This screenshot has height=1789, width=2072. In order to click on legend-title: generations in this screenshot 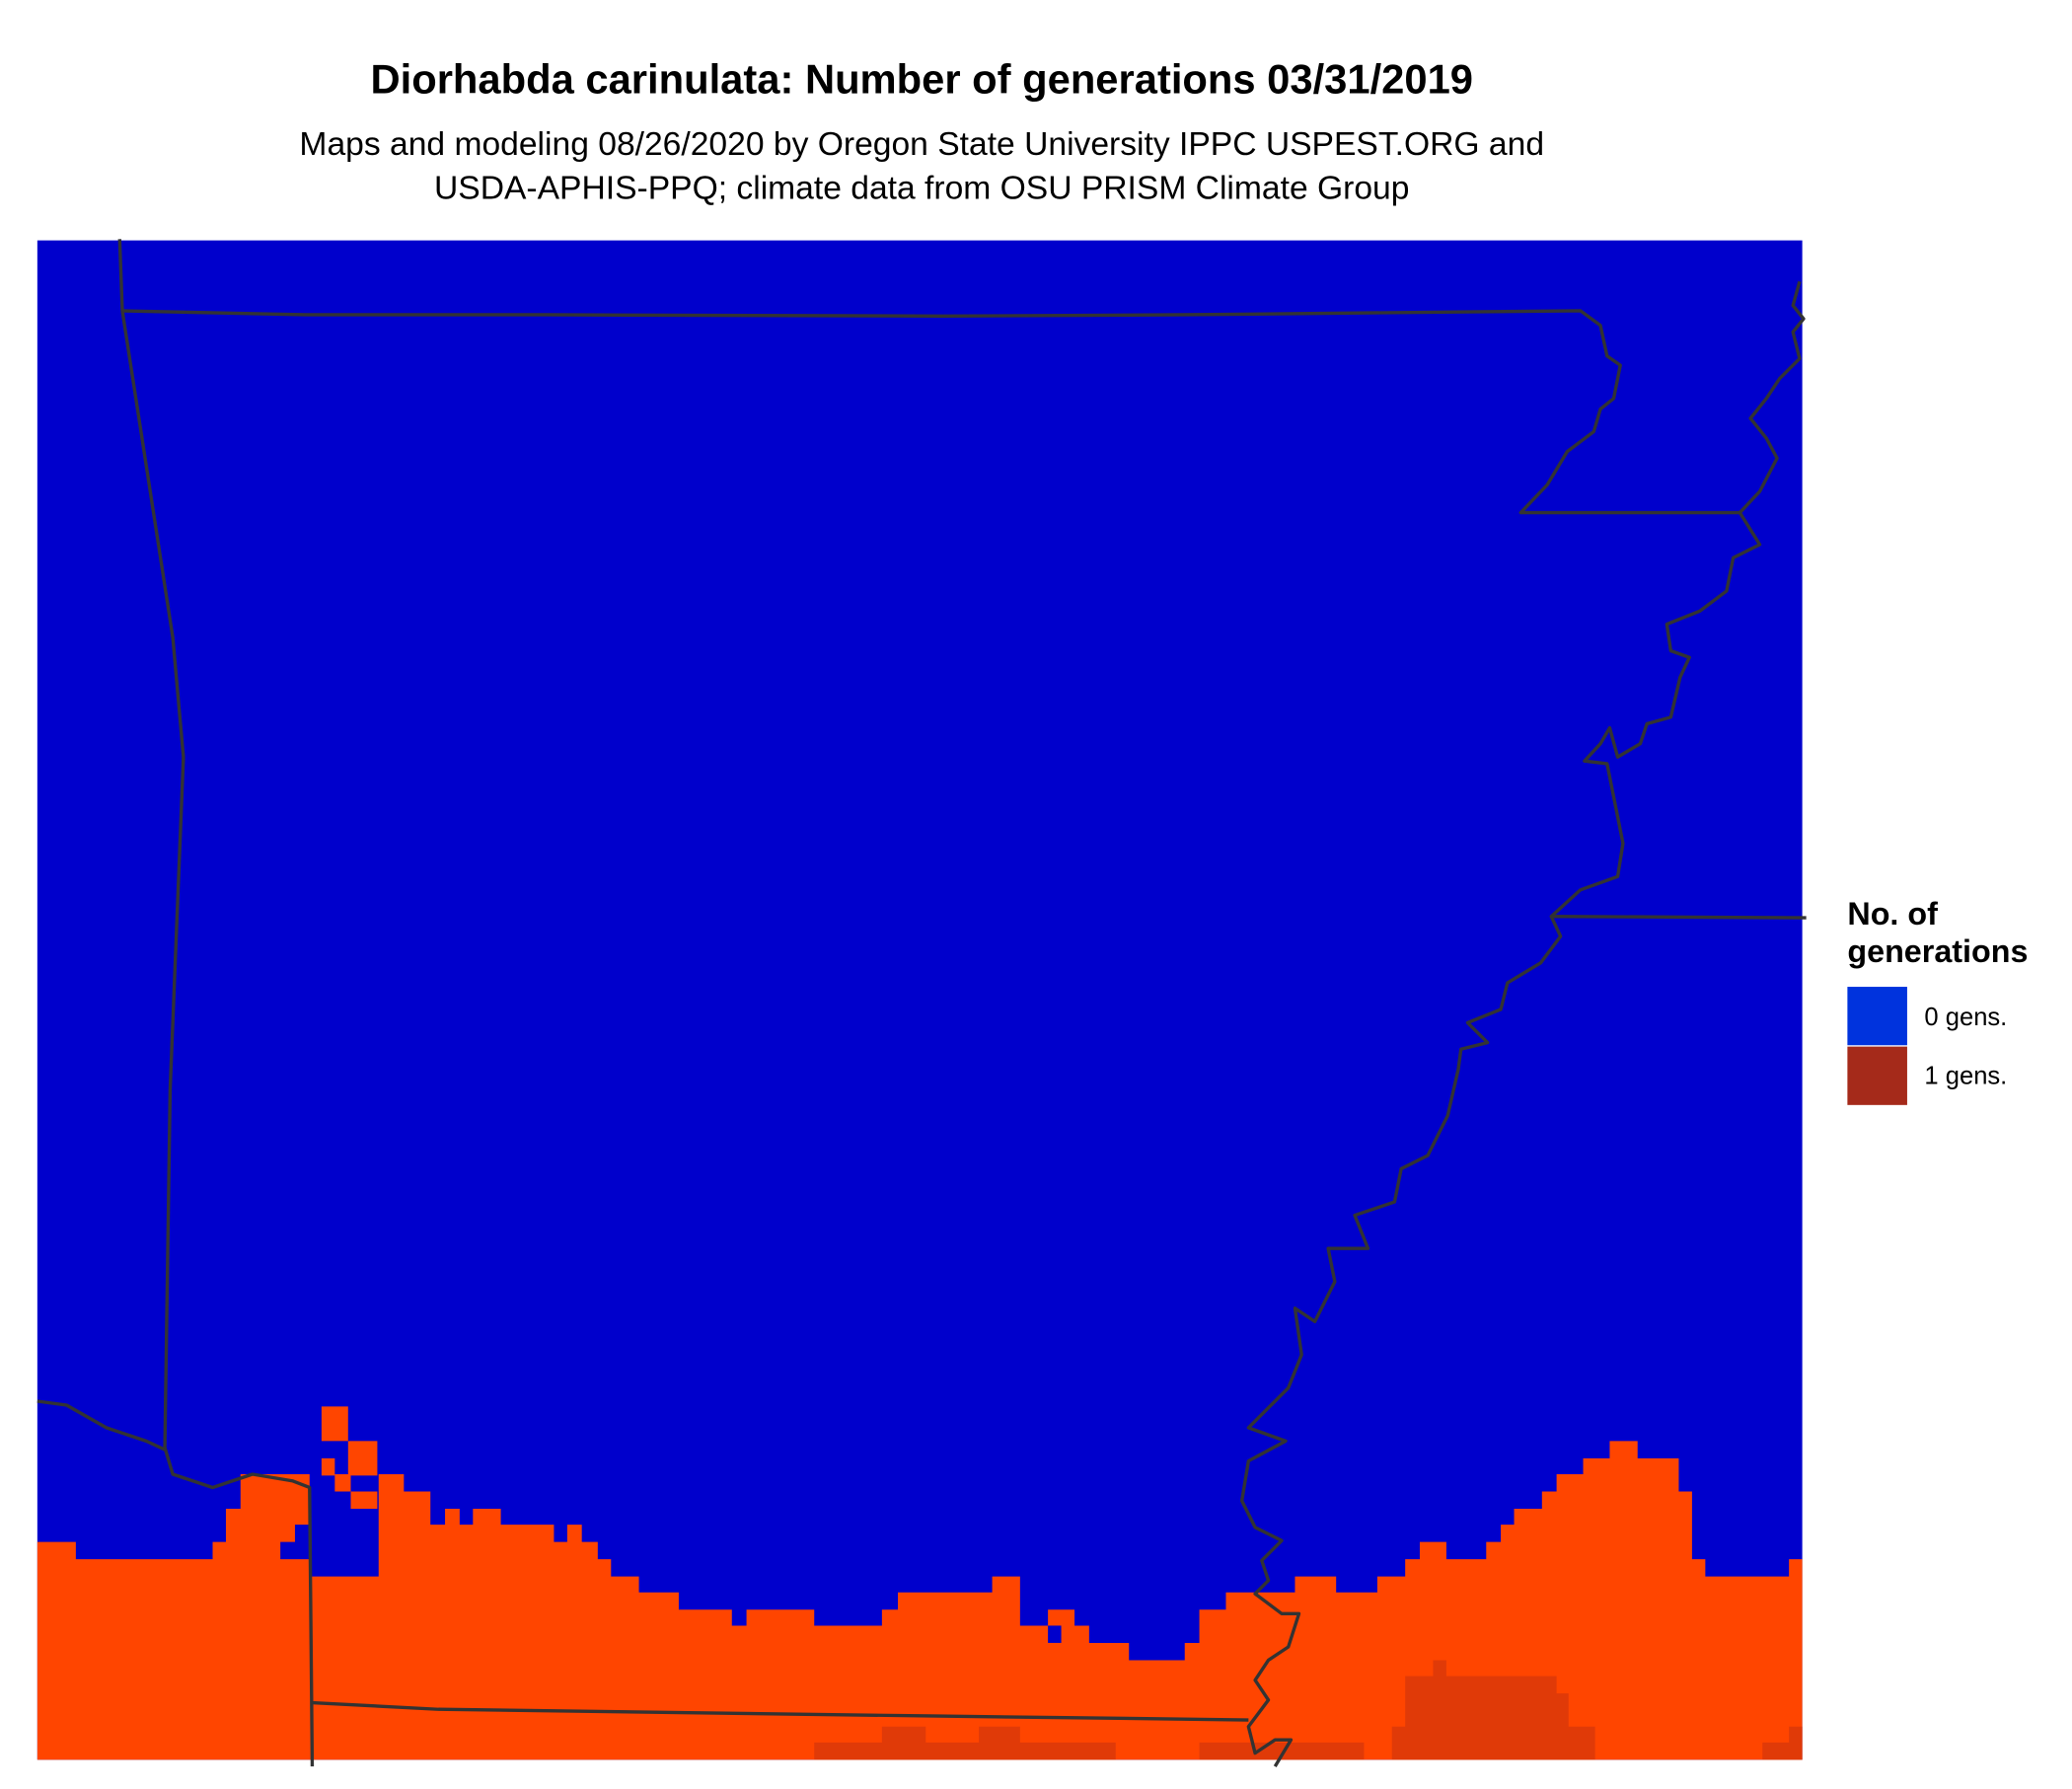, I will do `click(1938, 951)`.